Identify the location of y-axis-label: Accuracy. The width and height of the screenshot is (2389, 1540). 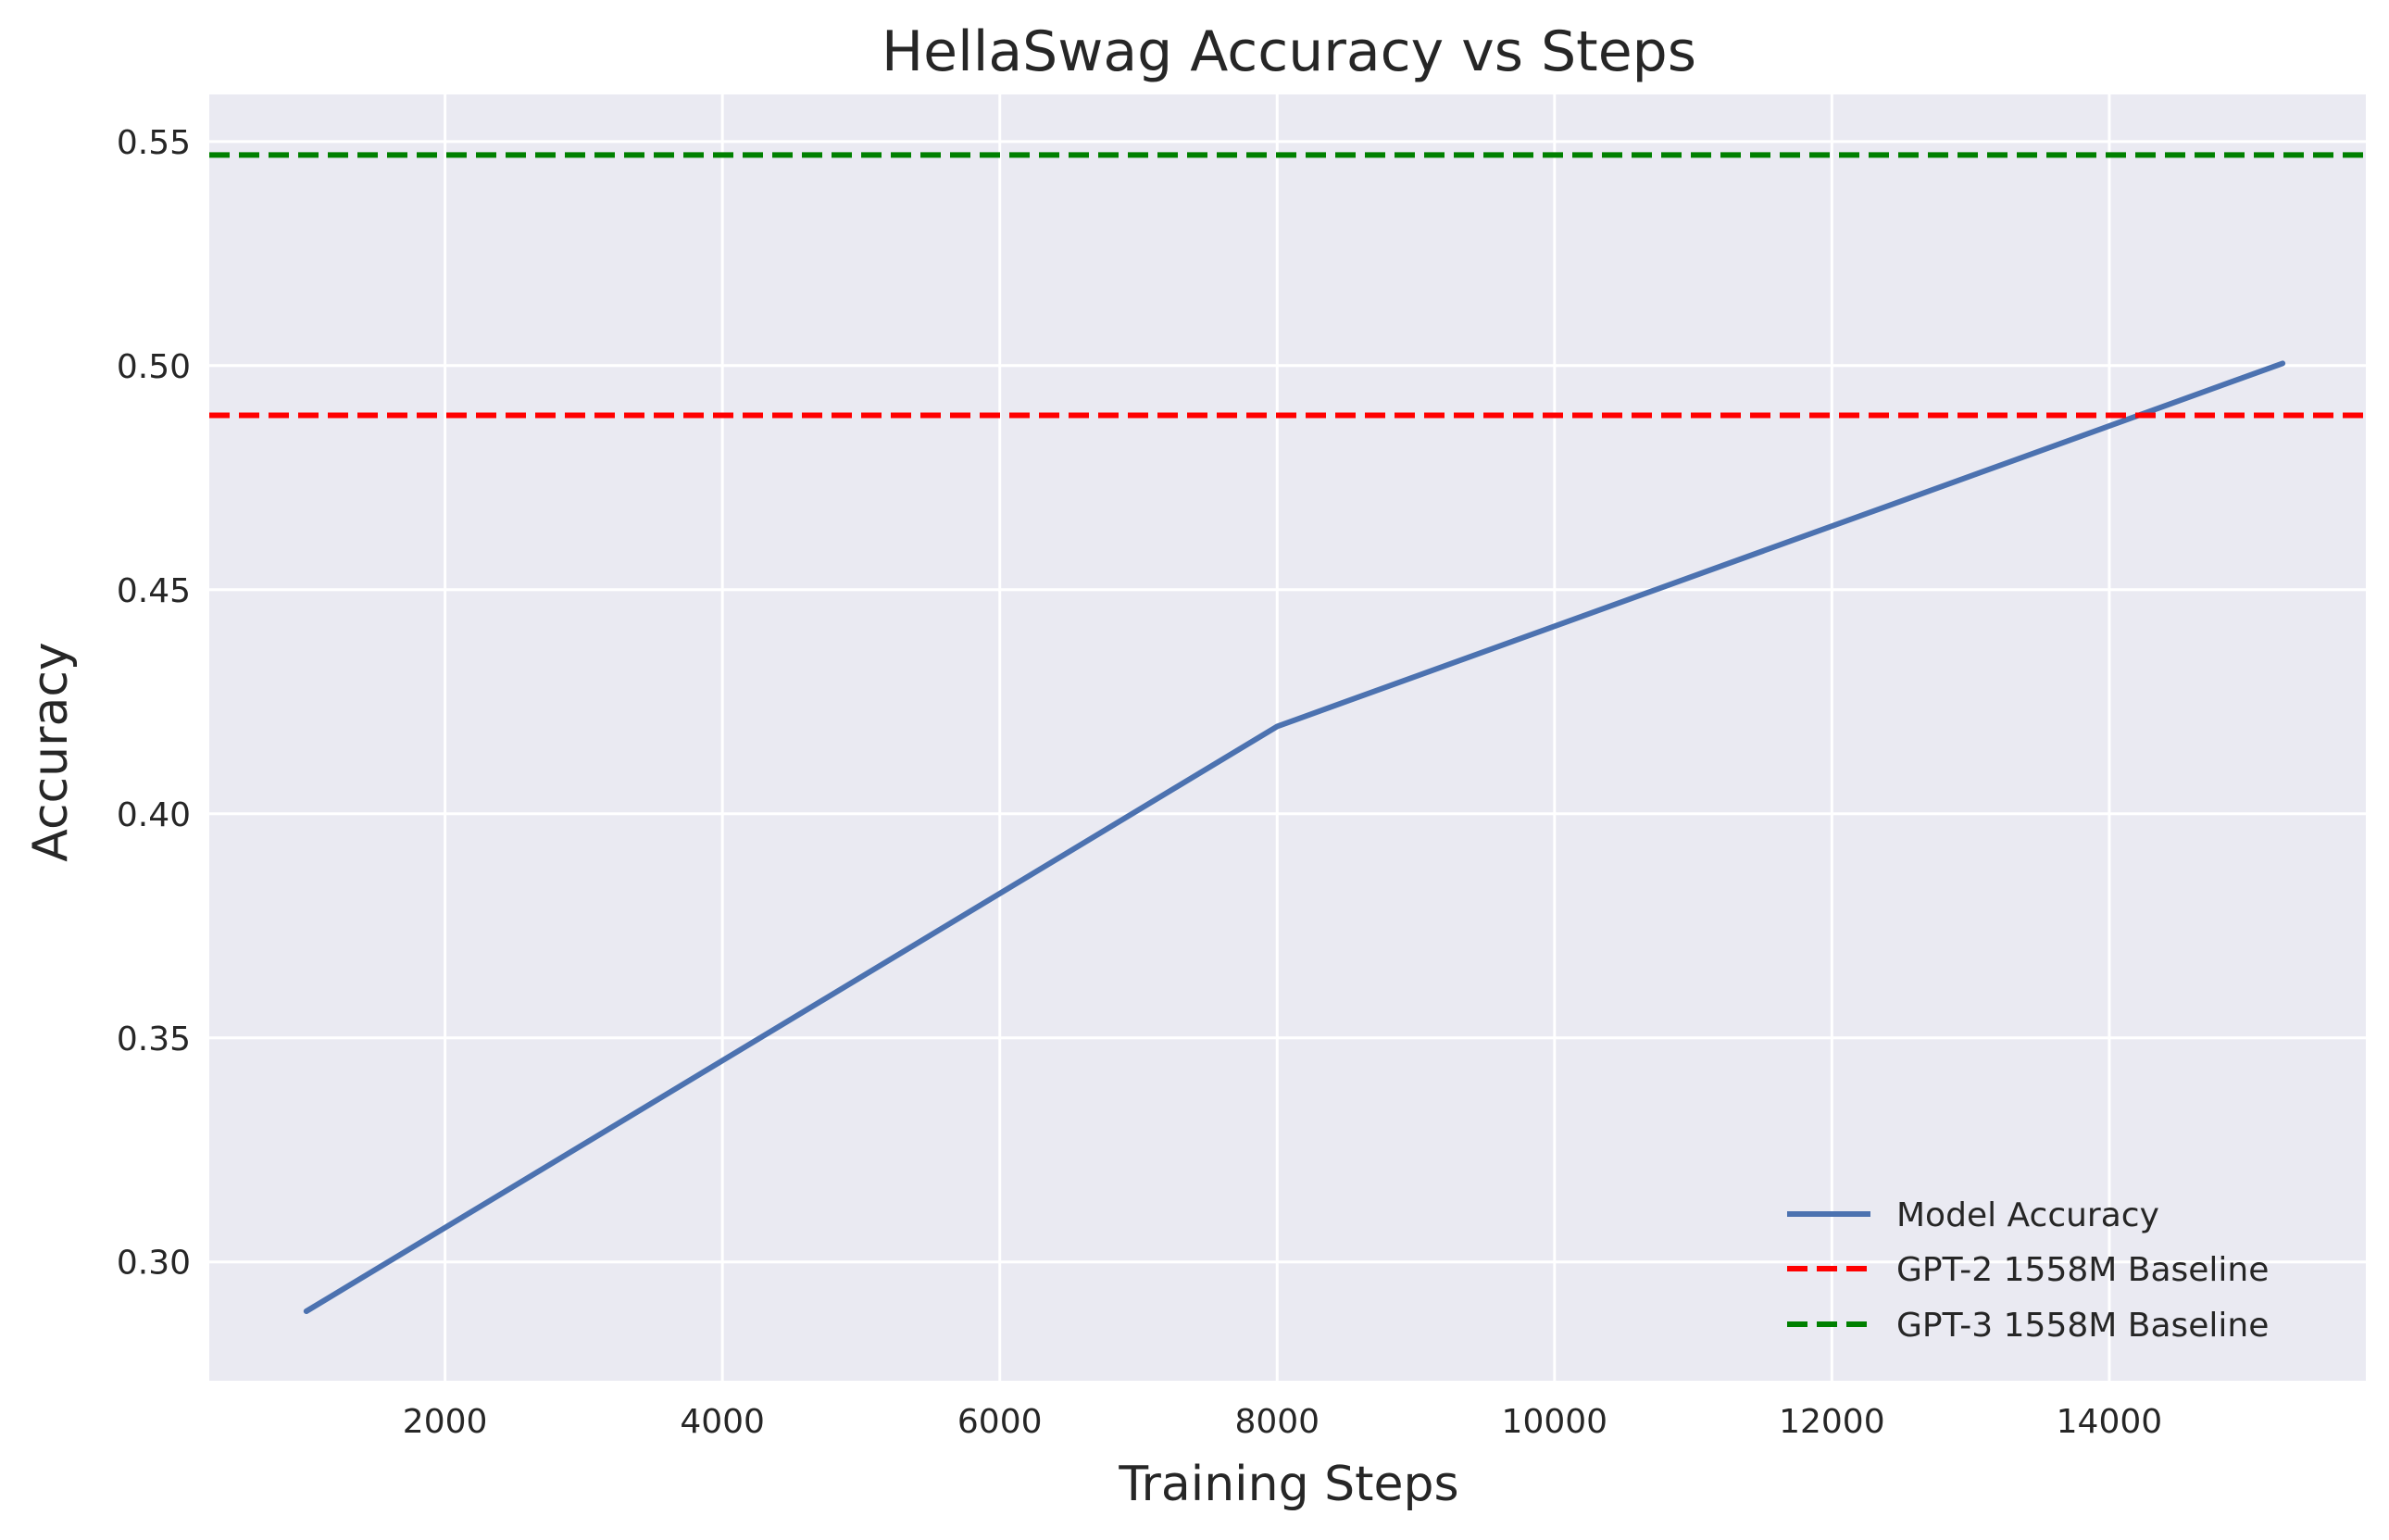
(51, 751).